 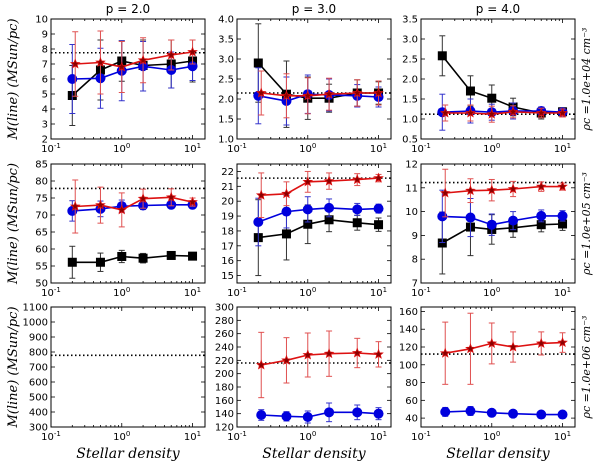 What do you see at coordinates (38, 413) in the screenshot?
I see `y-tick-label: 400` at bounding box center [38, 413].